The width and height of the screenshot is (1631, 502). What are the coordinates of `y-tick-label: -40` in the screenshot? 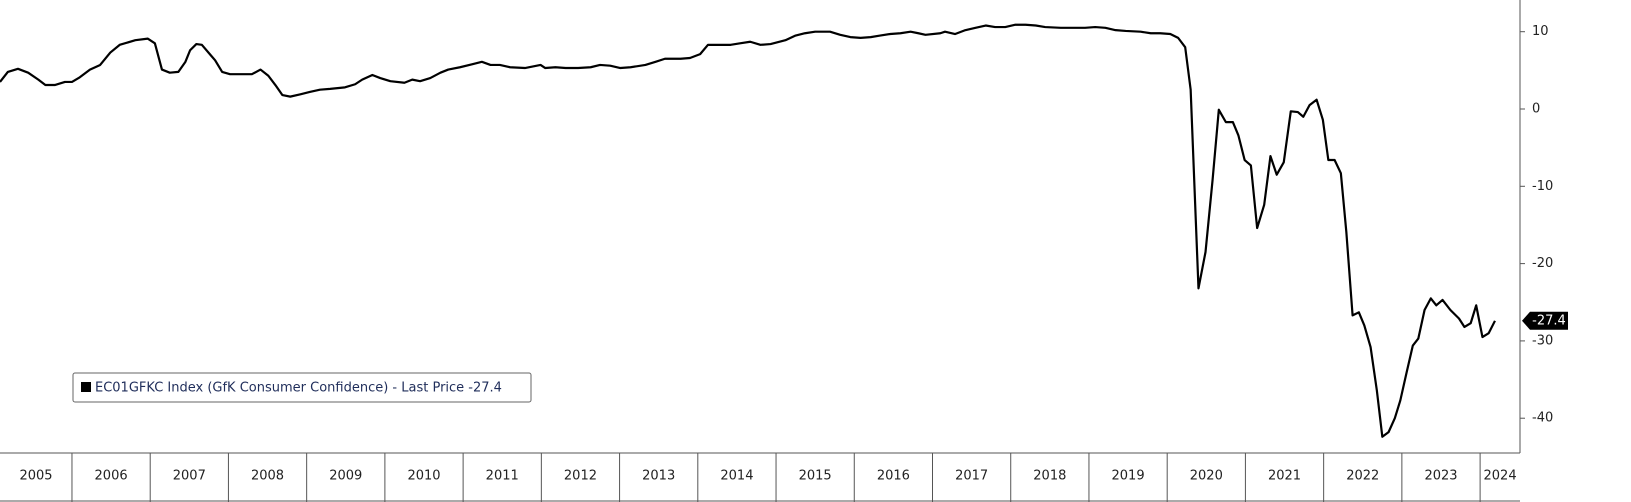 It's located at (1542, 418).